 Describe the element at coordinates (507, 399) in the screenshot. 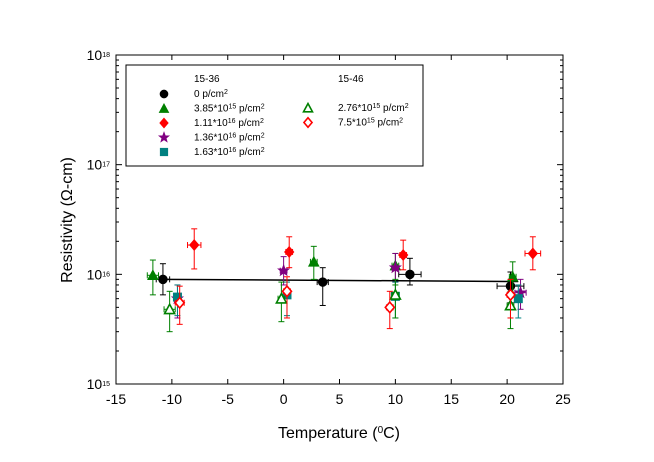

I see `x-tick-label: 20` at that location.